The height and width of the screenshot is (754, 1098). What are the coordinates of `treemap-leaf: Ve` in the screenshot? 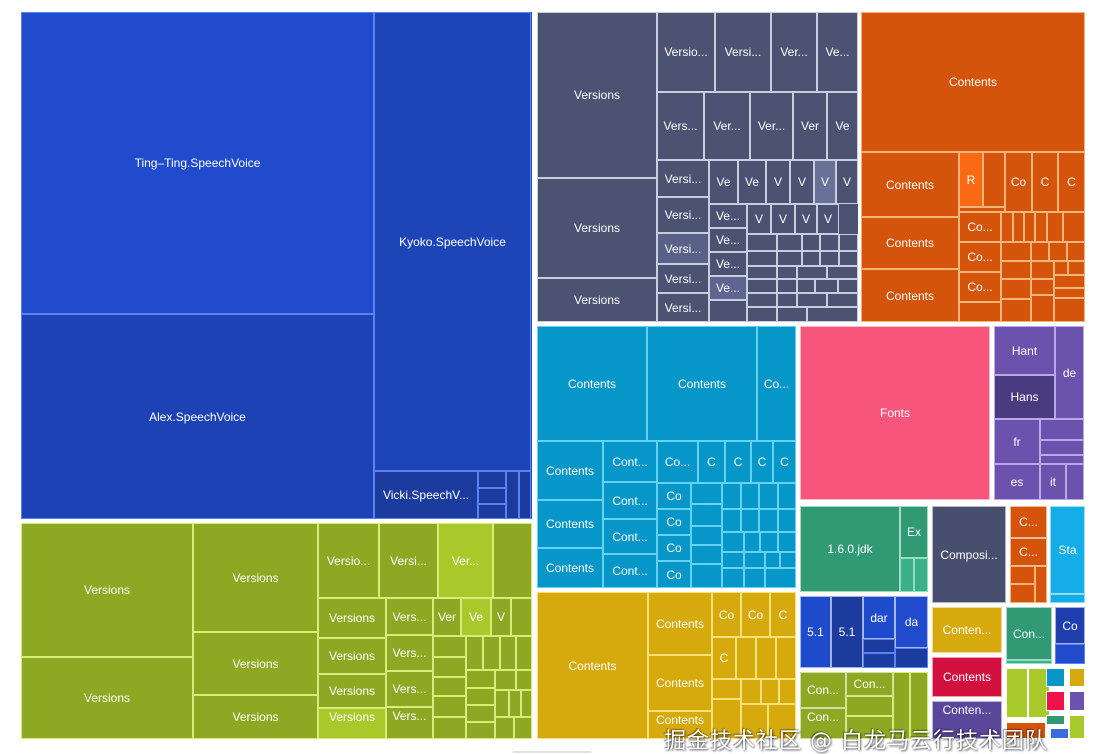 It's located at (476, 617).